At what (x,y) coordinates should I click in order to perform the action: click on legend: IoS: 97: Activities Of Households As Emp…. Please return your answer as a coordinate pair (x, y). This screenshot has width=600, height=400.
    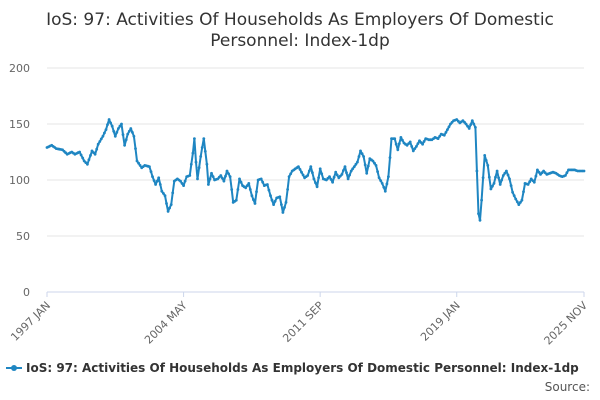
    Looking at the image, I should click on (292, 368).